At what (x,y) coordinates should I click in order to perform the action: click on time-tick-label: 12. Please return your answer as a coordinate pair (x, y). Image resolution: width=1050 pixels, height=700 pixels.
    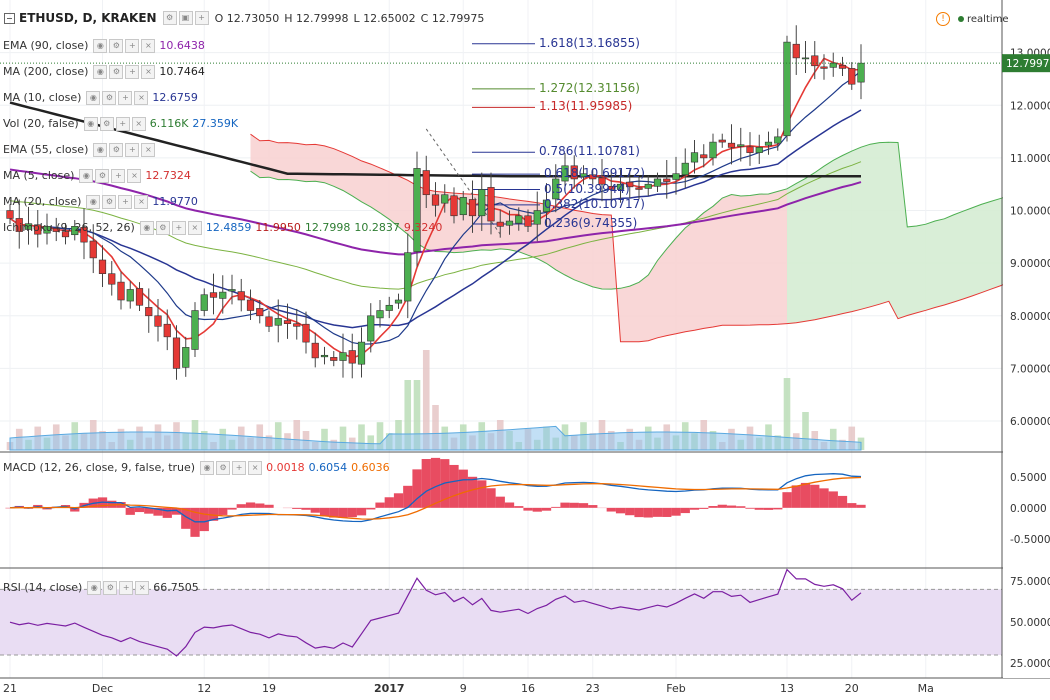
    Looking at the image, I should click on (204, 688).